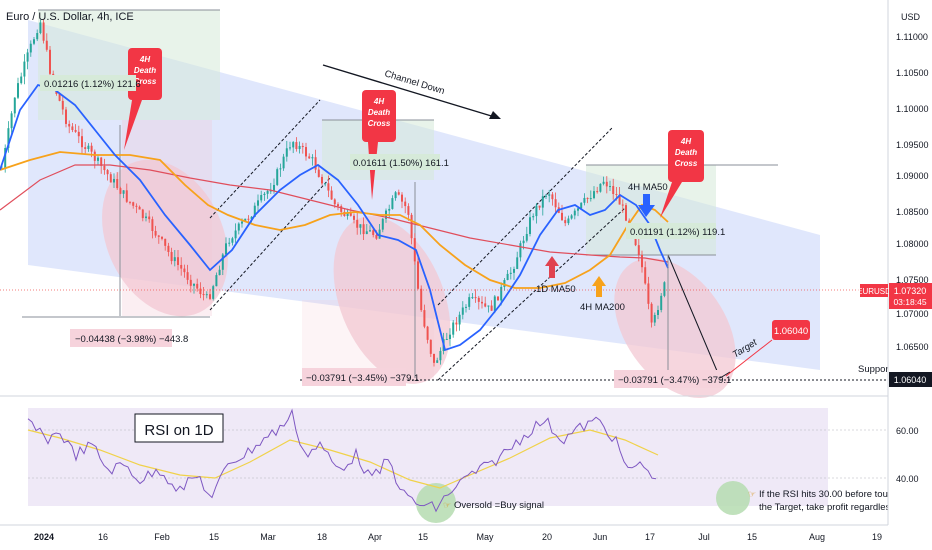 This screenshot has height=550, width=932. What do you see at coordinates (44, 537) in the screenshot?
I see `time-tick: 2024` at bounding box center [44, 537].